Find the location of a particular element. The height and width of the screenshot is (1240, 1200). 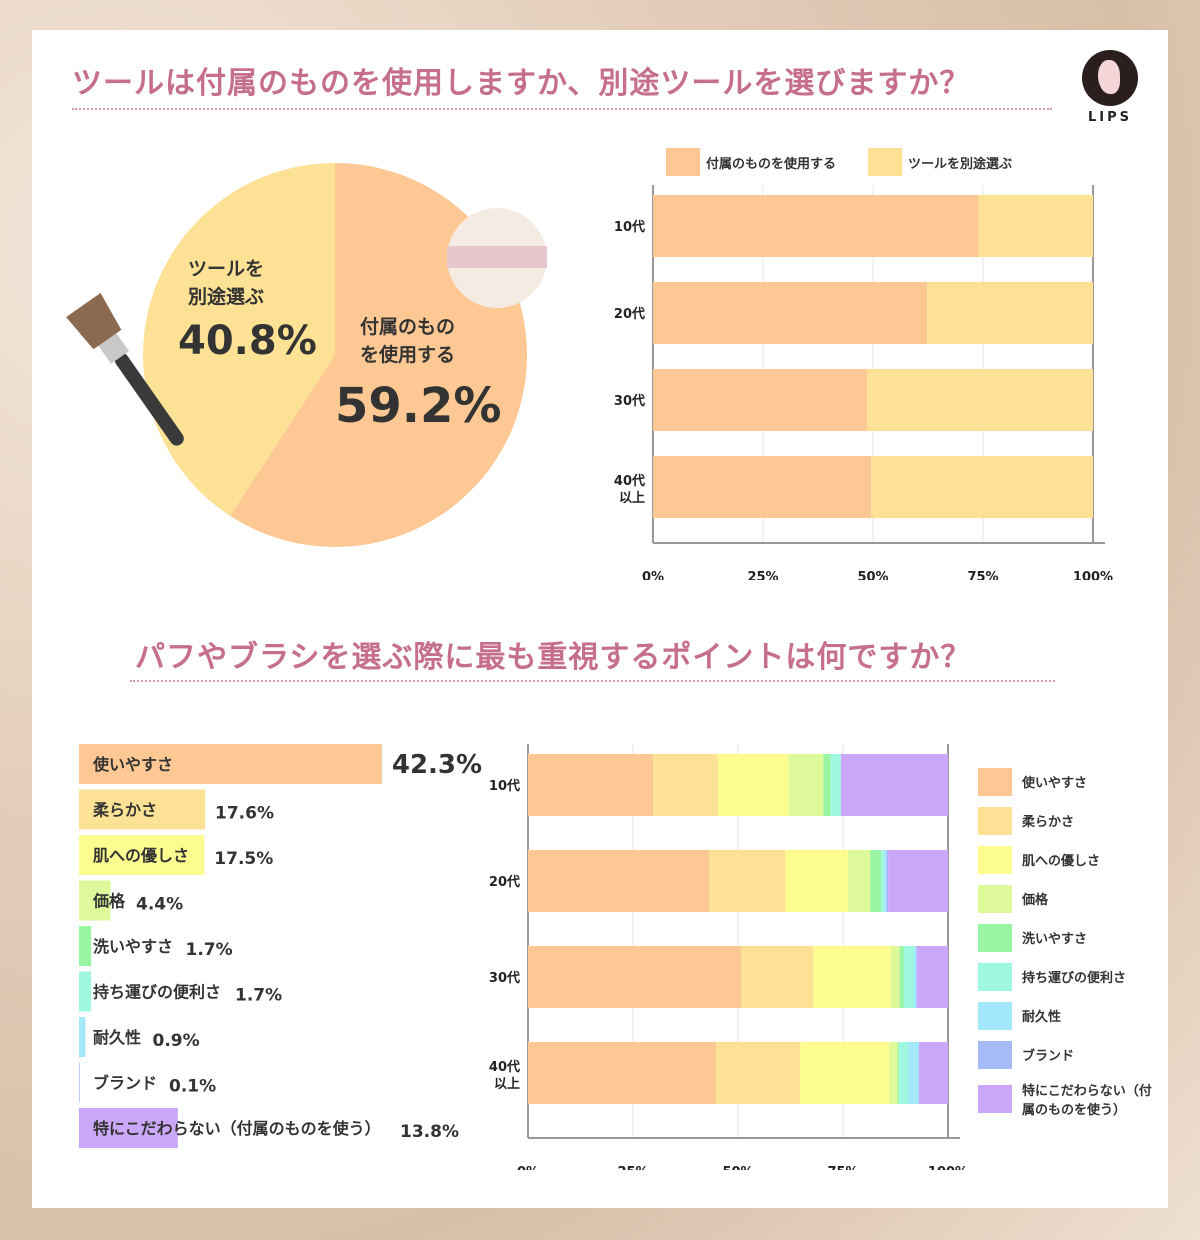

brush-icon is located at coordinates (125, 369).